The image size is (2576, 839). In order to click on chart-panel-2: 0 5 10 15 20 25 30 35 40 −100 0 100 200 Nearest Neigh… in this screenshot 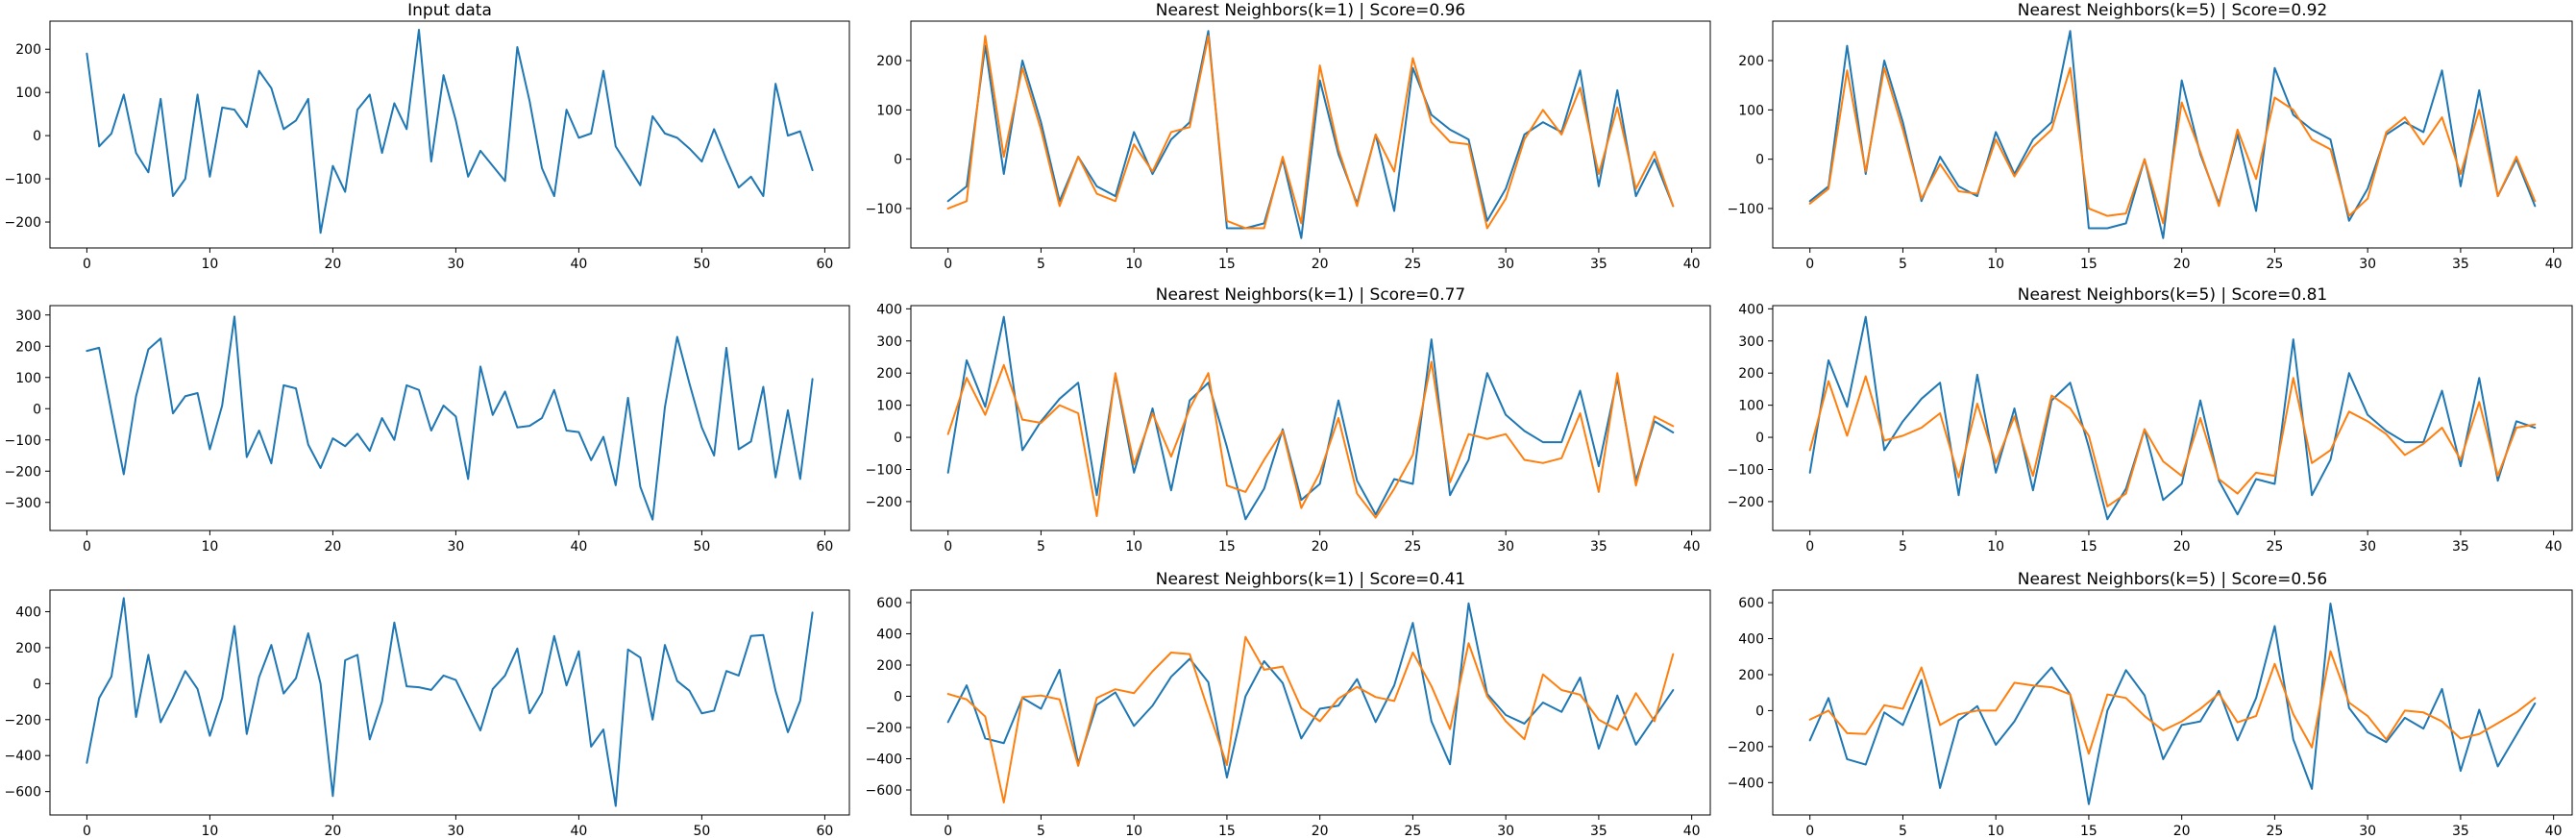, I will do `click(1288, 136)`.